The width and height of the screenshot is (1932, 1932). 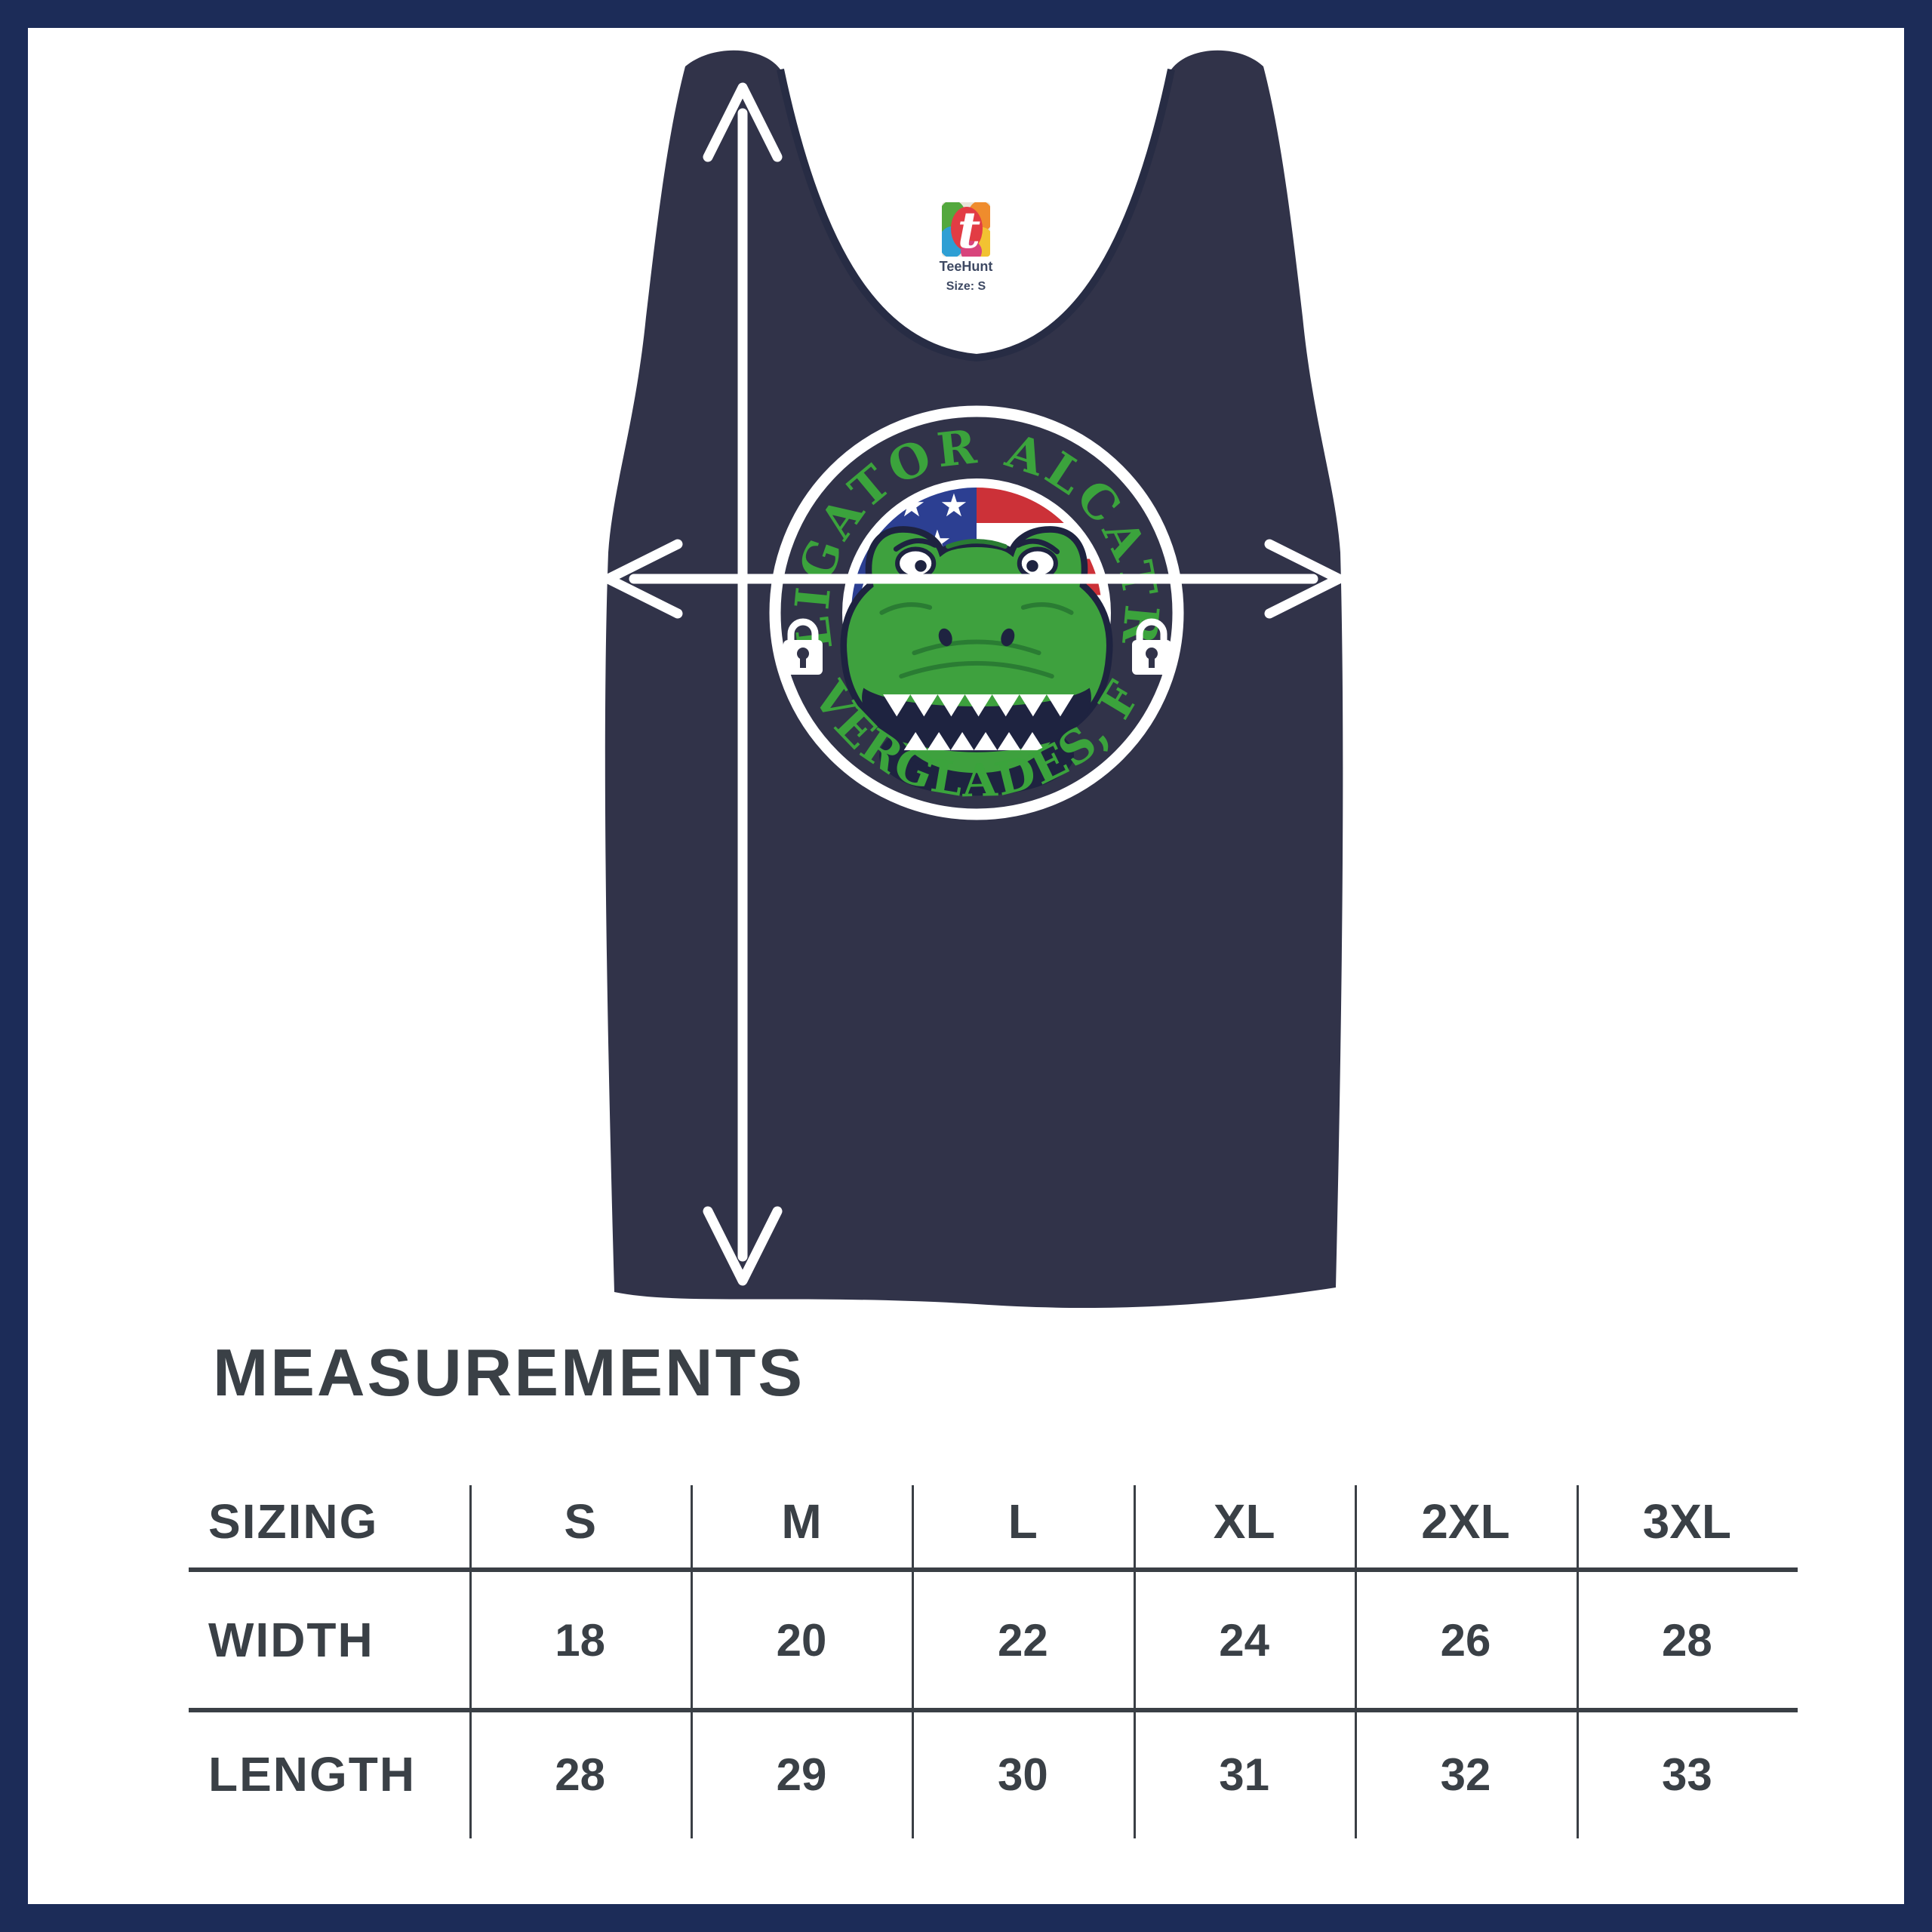 I want to click on collar-seam, so click(x=976, y=215).